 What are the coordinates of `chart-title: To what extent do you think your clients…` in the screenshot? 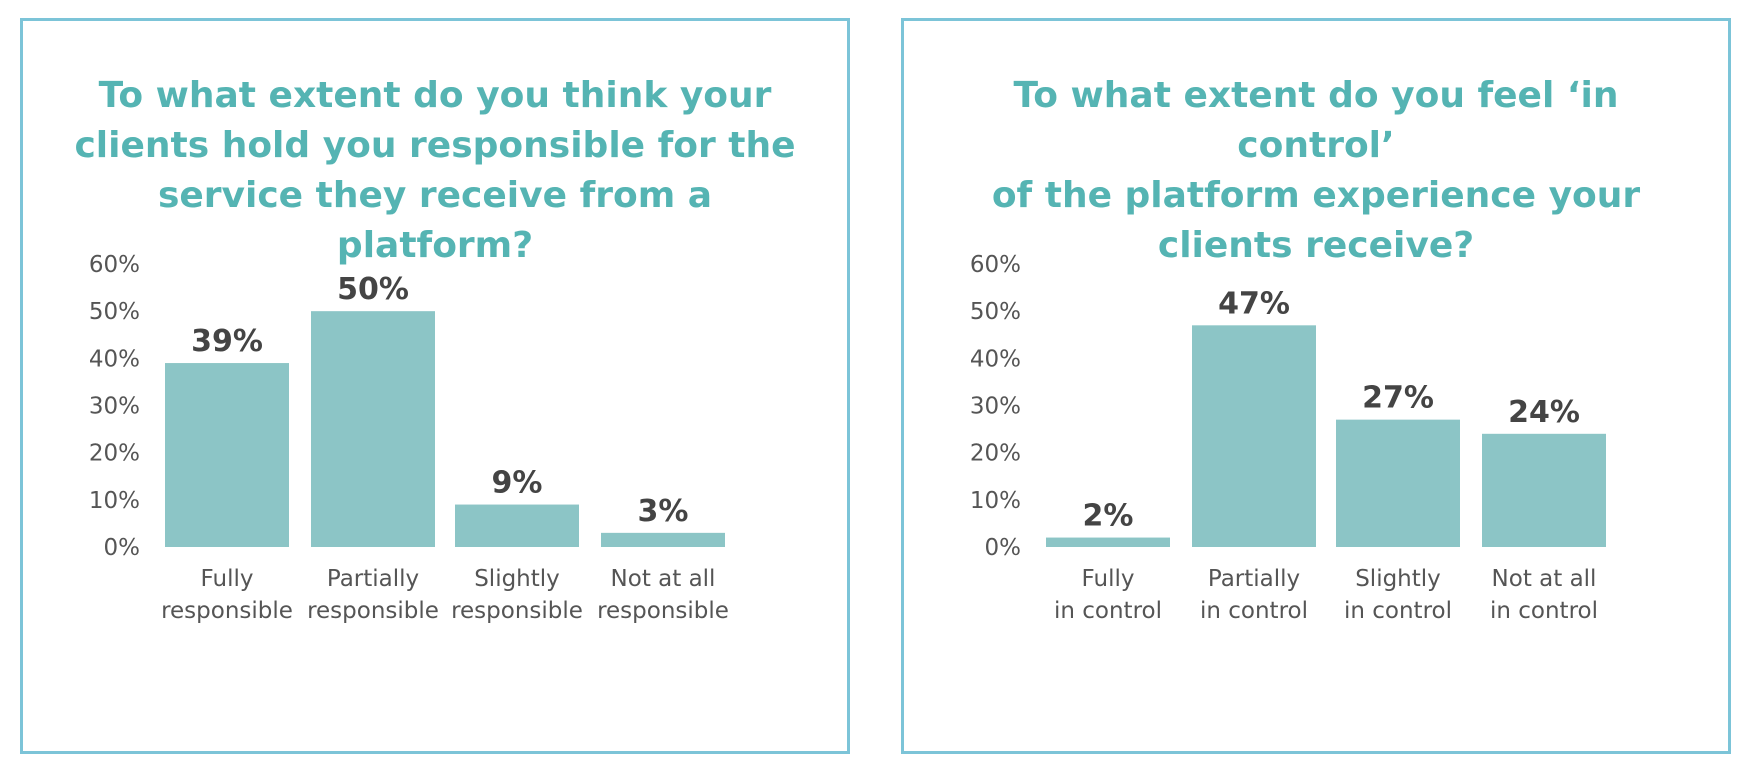 It's located at (435, 170).